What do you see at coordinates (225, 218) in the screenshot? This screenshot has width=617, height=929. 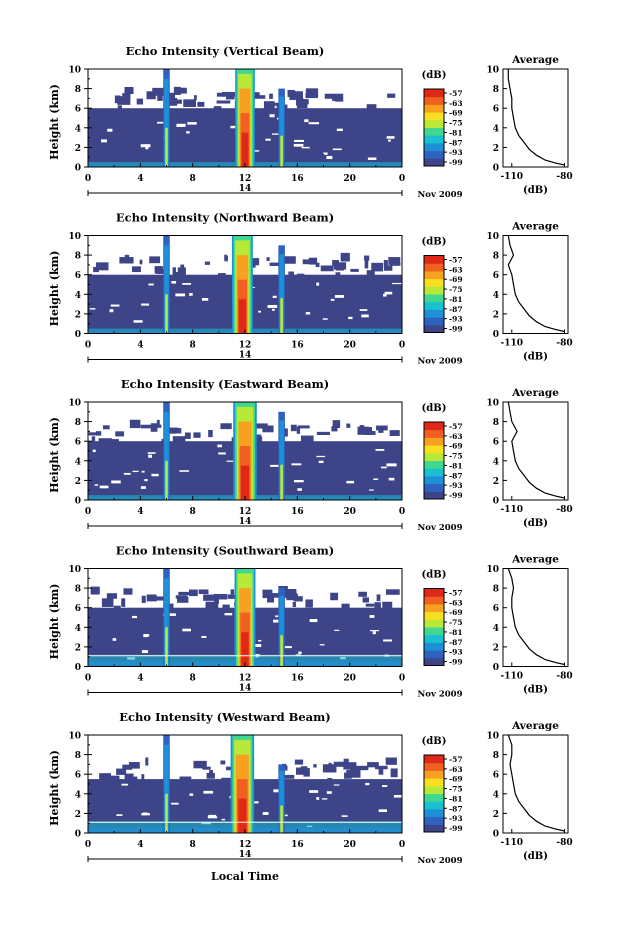 I see `panel-title: Echo Intensity (Northward Beam)` at bounding box center [225, 218].